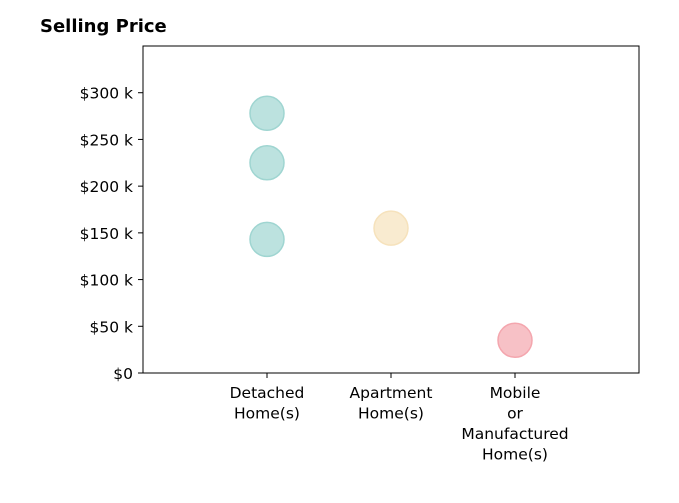 The height and width of the screenshot is (503, 679). I want to click on chart-title: Selling Price, so click(103, 26).